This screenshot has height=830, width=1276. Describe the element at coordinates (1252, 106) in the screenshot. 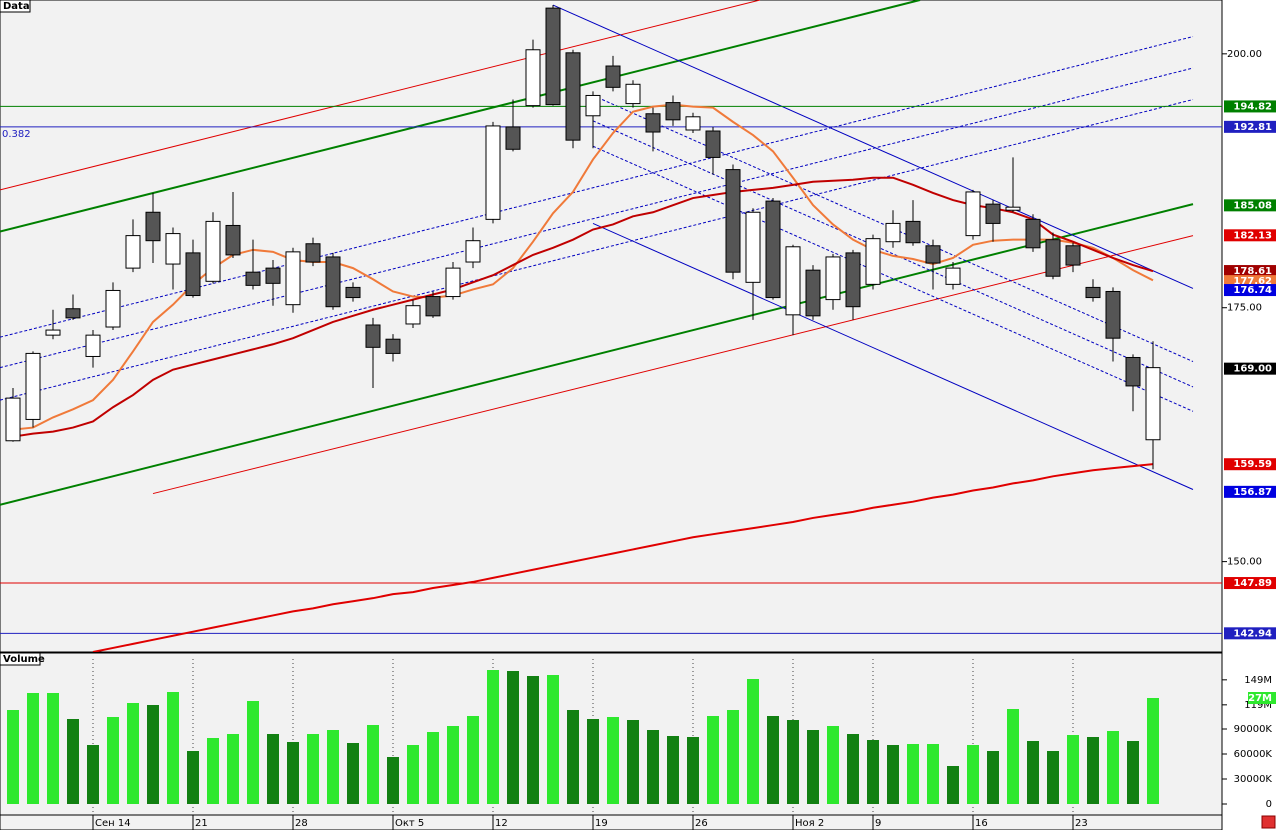

I see `level-label: 194.82` at that location.